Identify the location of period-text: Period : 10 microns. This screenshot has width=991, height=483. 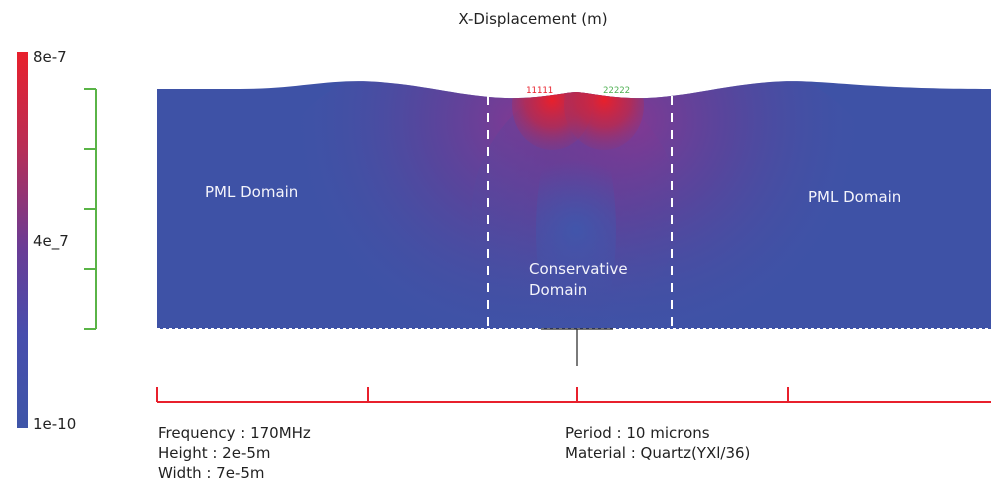
(637, 433).